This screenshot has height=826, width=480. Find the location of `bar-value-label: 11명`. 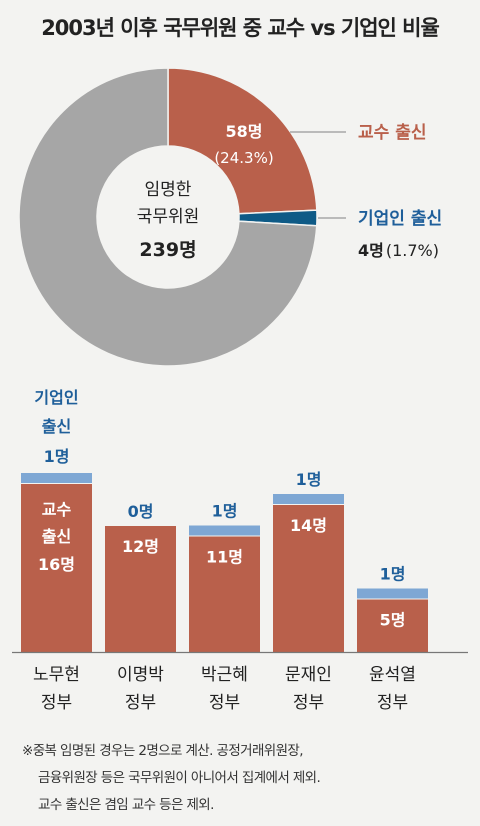

bar-value-label: 11명 is located at coordinates (224, 557).